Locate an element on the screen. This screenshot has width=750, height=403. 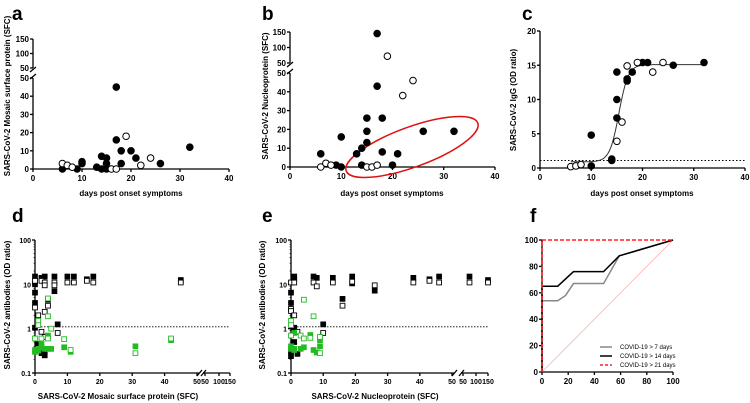
x-tick-label-b: 20 is located at coordinates (392, 176).